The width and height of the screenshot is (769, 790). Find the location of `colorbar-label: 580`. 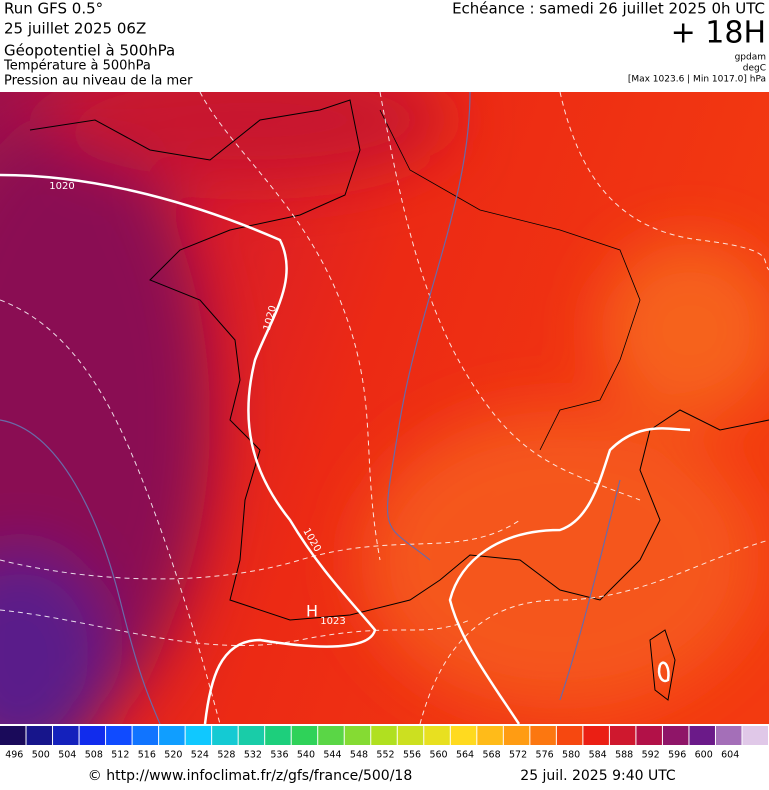

colorbar-label: 580 is located at coordinates (571, 755).